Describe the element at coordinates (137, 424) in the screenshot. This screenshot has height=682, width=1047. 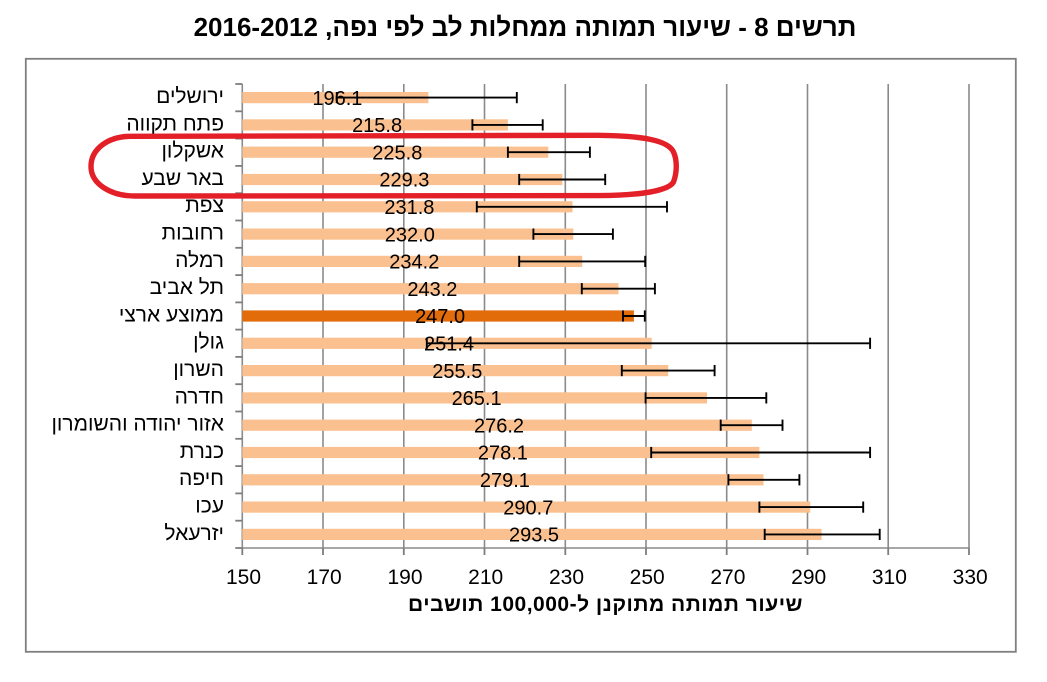
I see `svg-text: אזור יהודה והשומרון` at that location.